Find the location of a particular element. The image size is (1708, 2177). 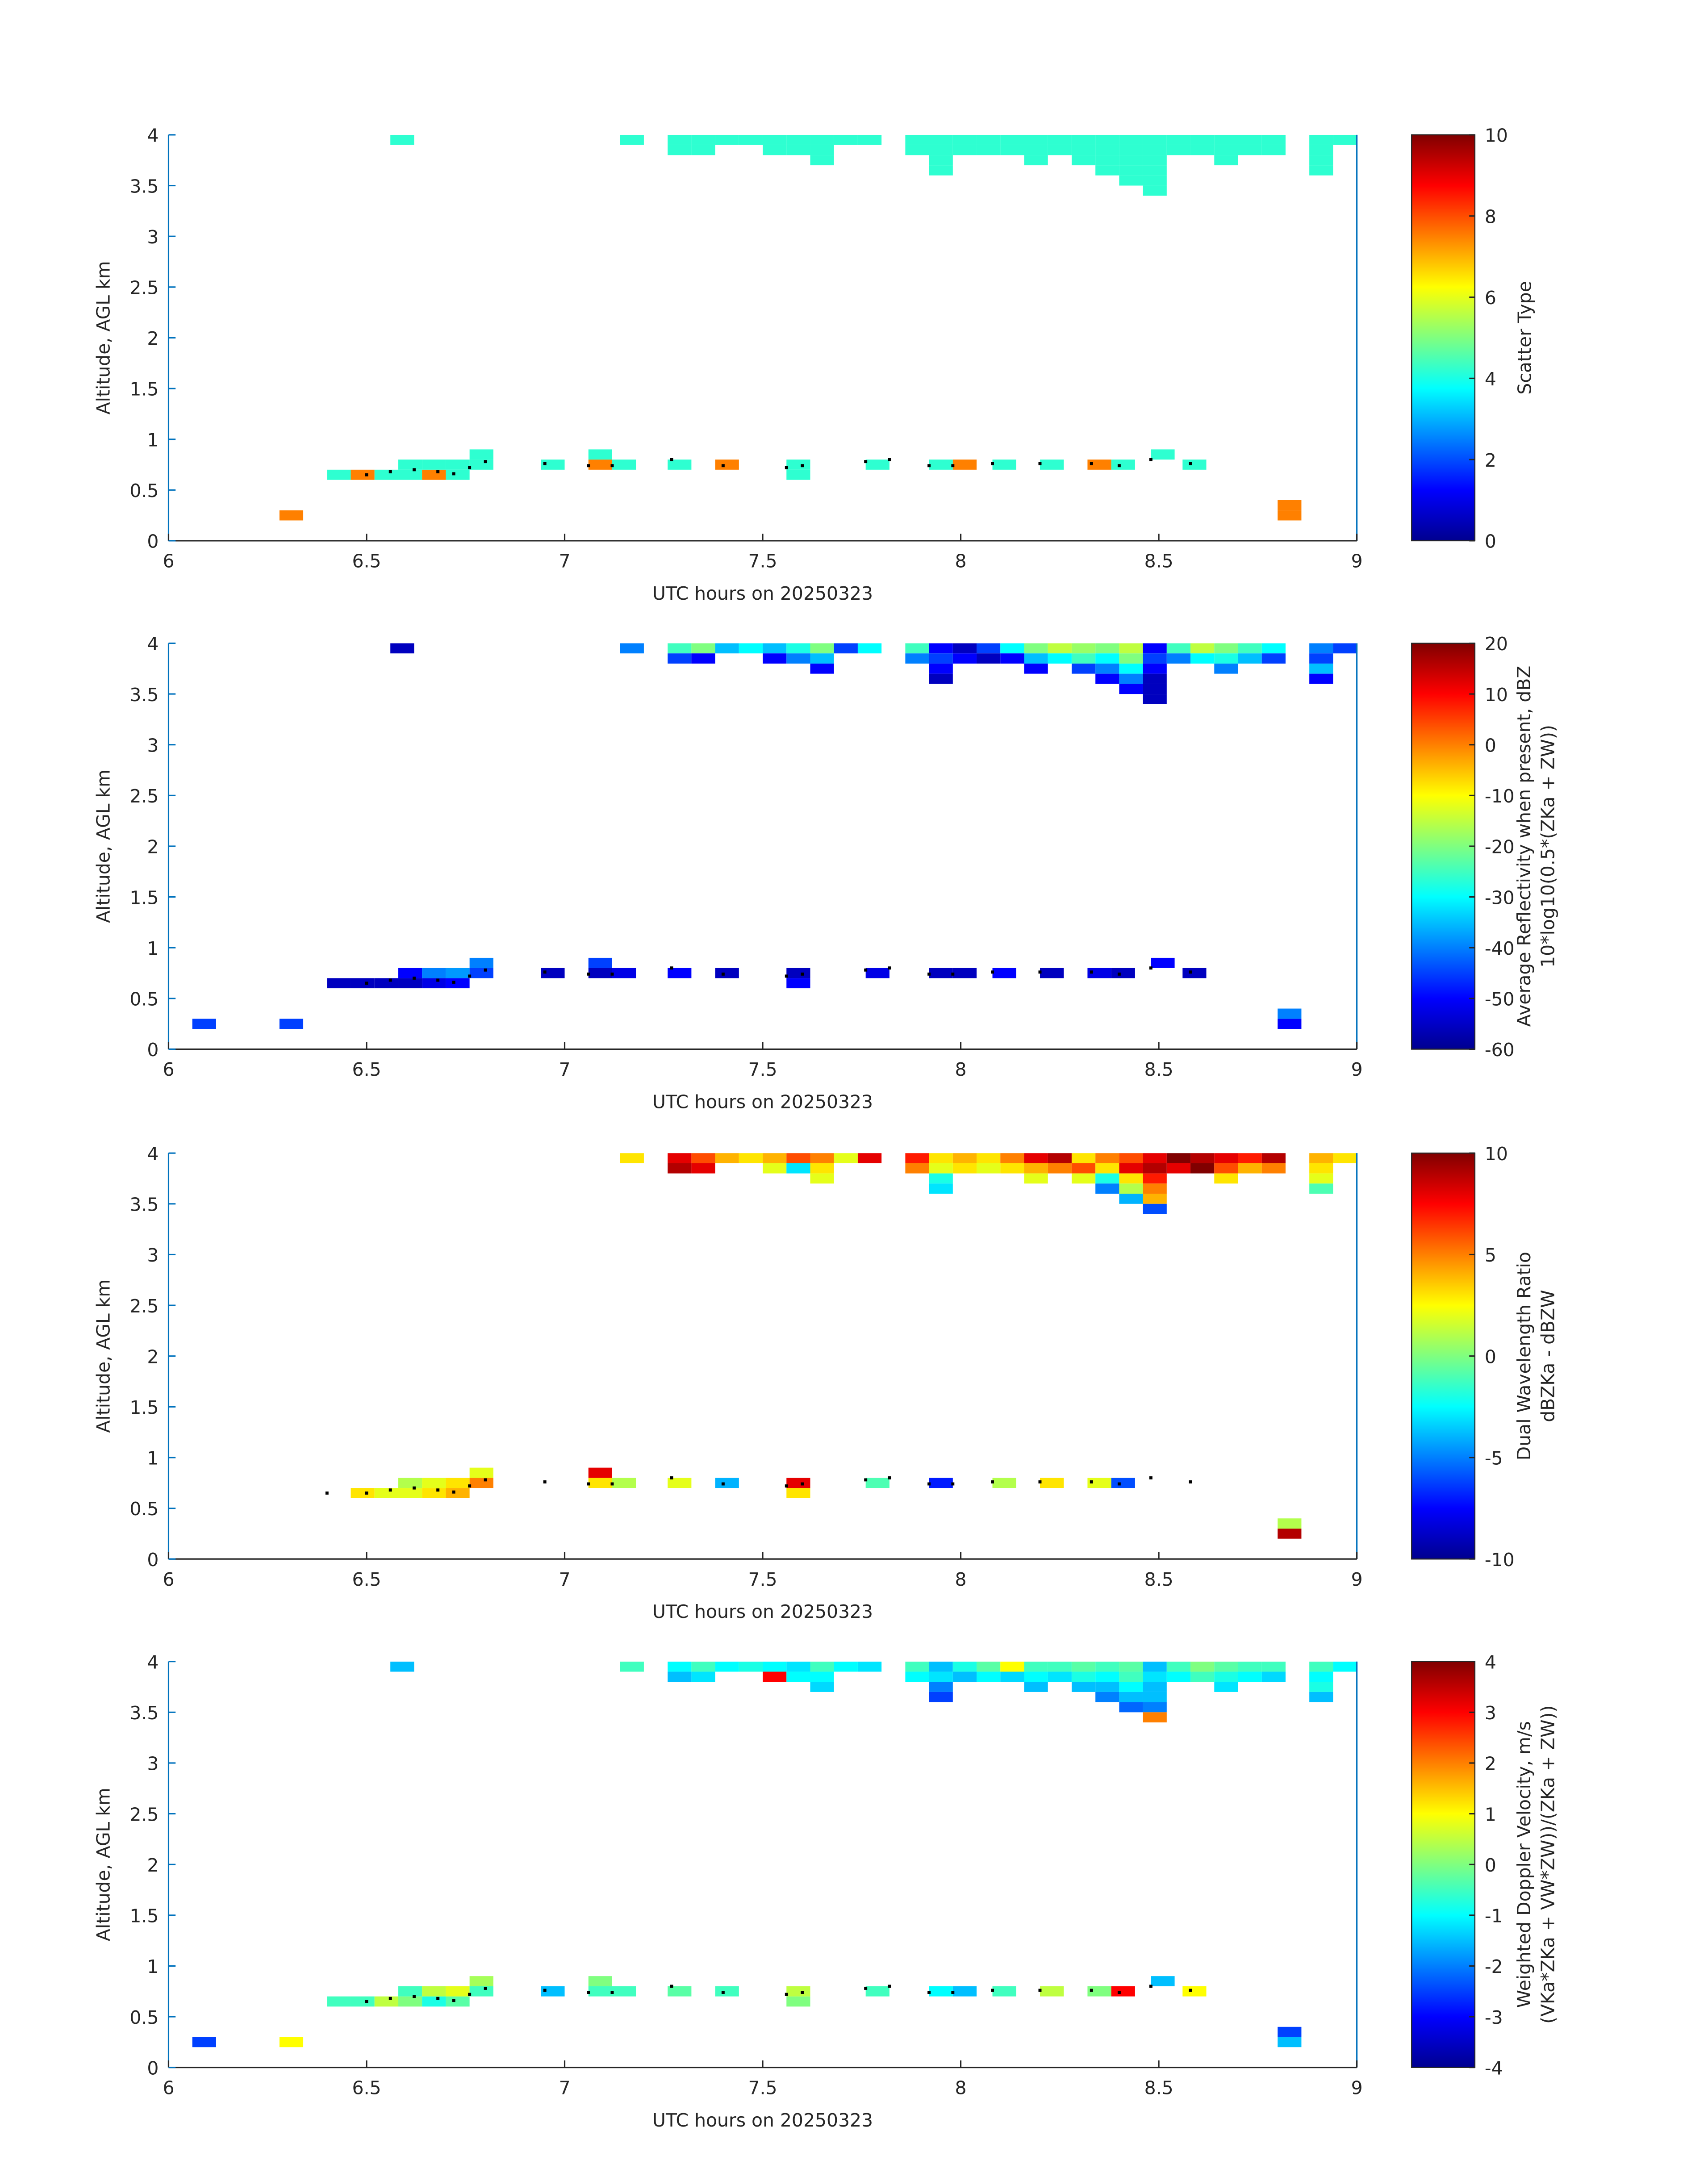

y-tick-label: 4 is located at coordinates (153, 135).